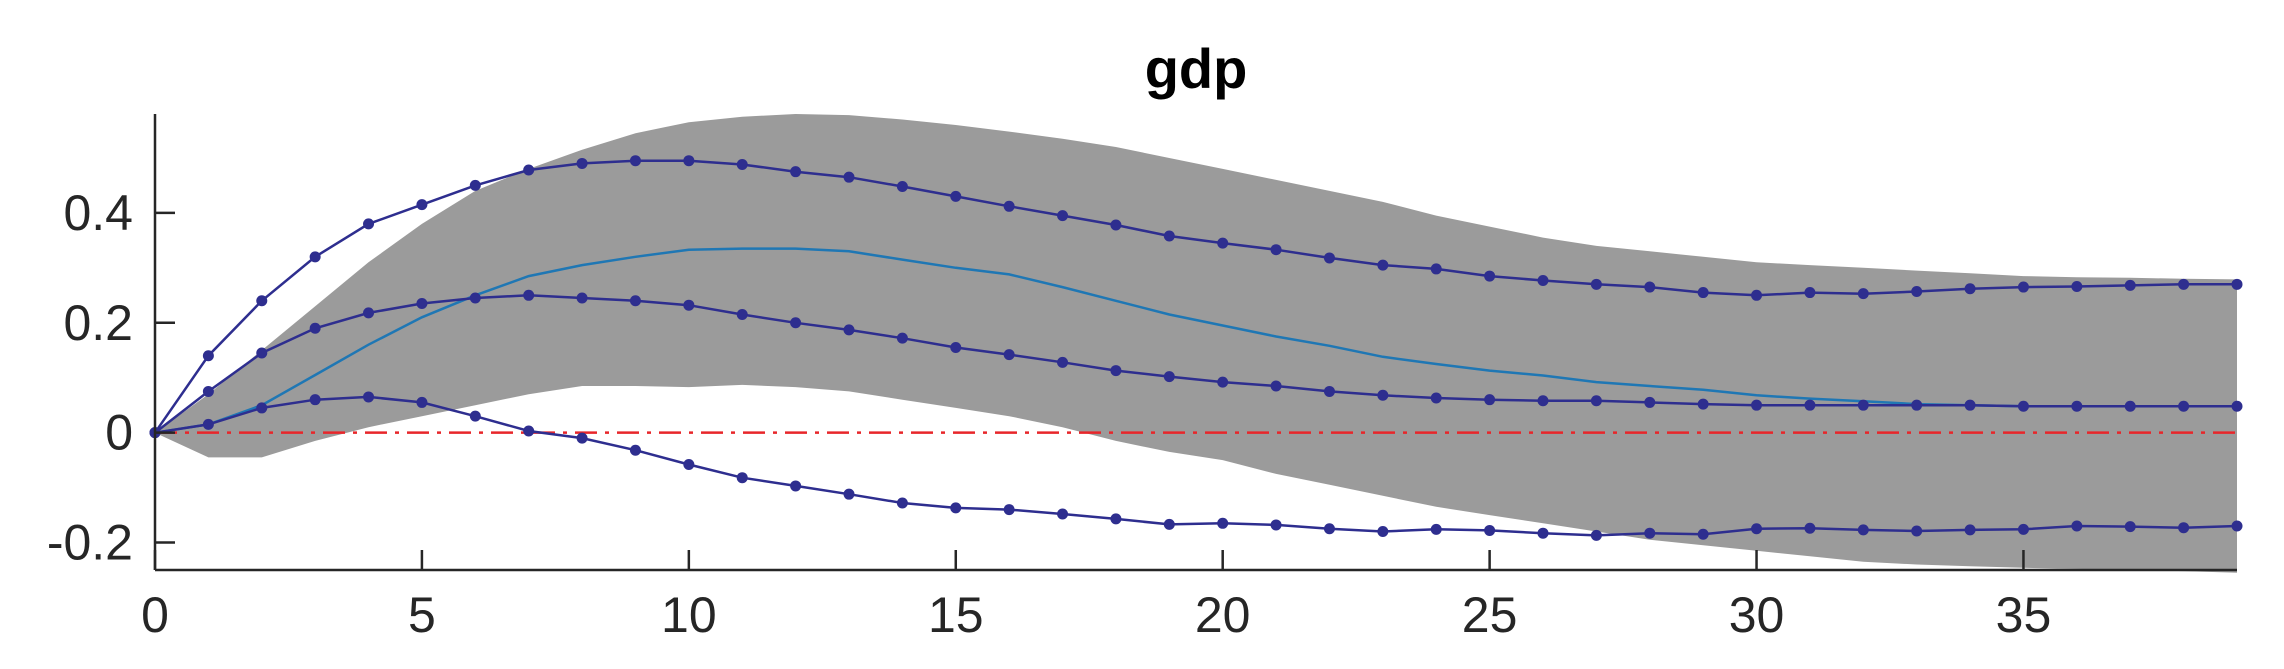 The image size is (2284, 669). I want to click on y-tick-label: 0, so click(119, 433).